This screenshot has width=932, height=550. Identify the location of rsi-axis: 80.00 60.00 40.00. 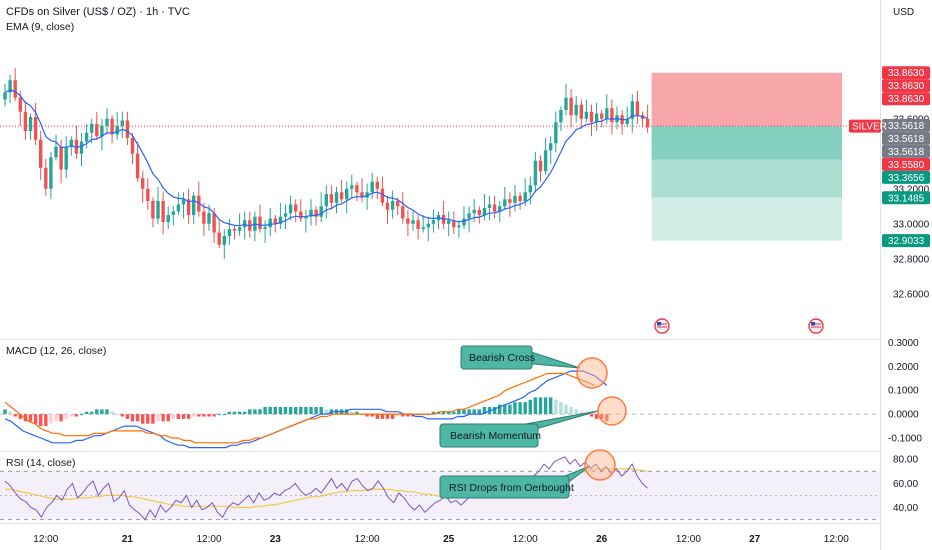
(905, 484).